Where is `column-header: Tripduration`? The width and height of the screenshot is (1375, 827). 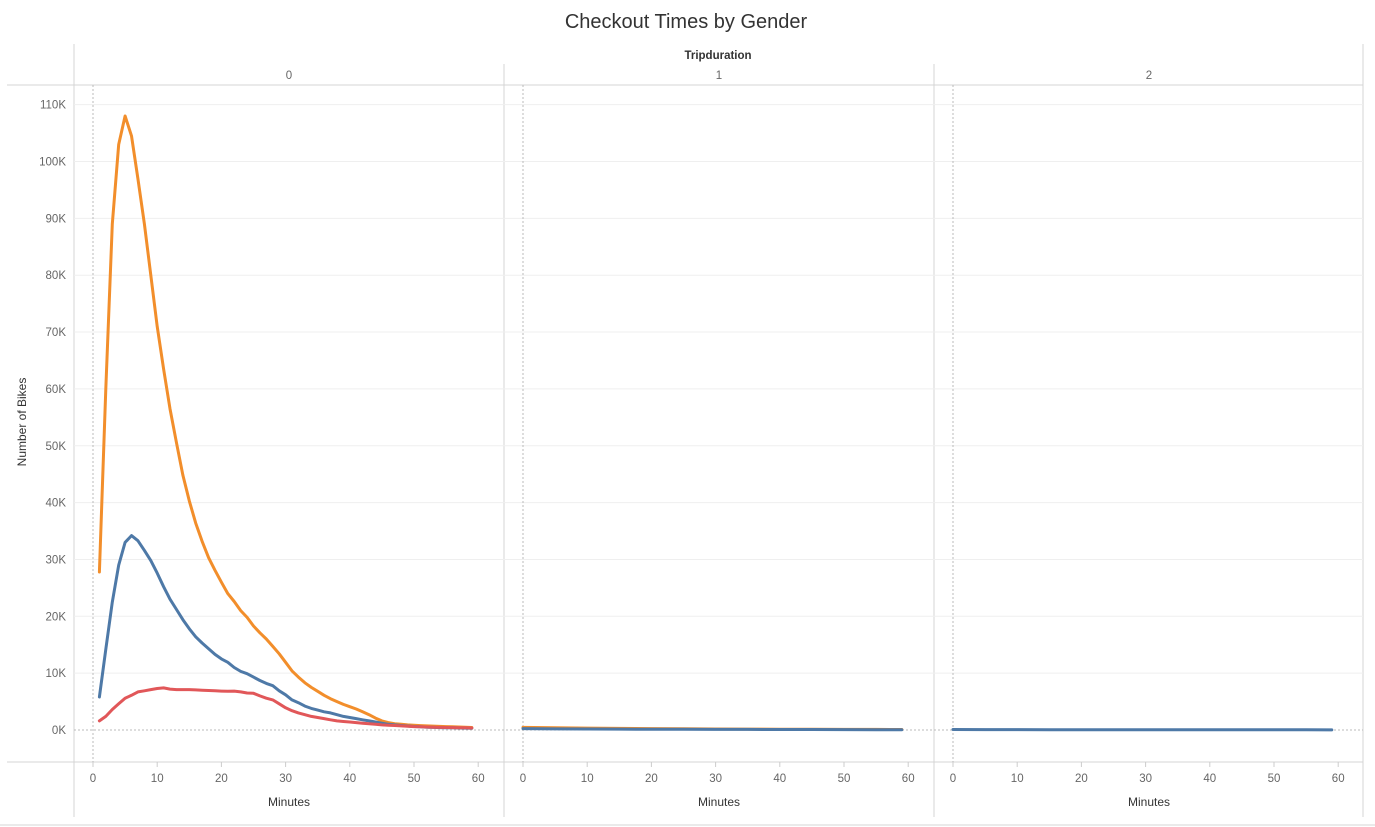 column-header: Tripduration is located at coordinates (717, 56).